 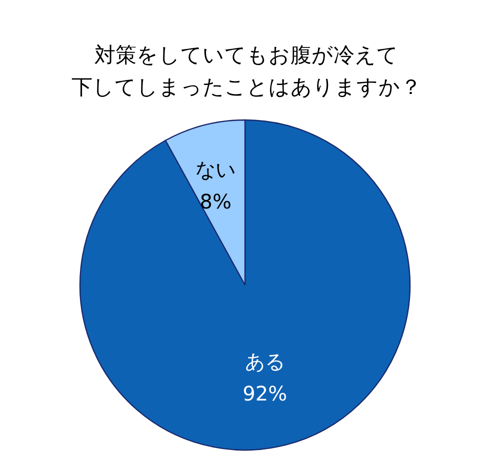 What do you see at coordinates (264, 361) in the screenshot?
I see `slice-label: ある` at bounding box center [264, 361].